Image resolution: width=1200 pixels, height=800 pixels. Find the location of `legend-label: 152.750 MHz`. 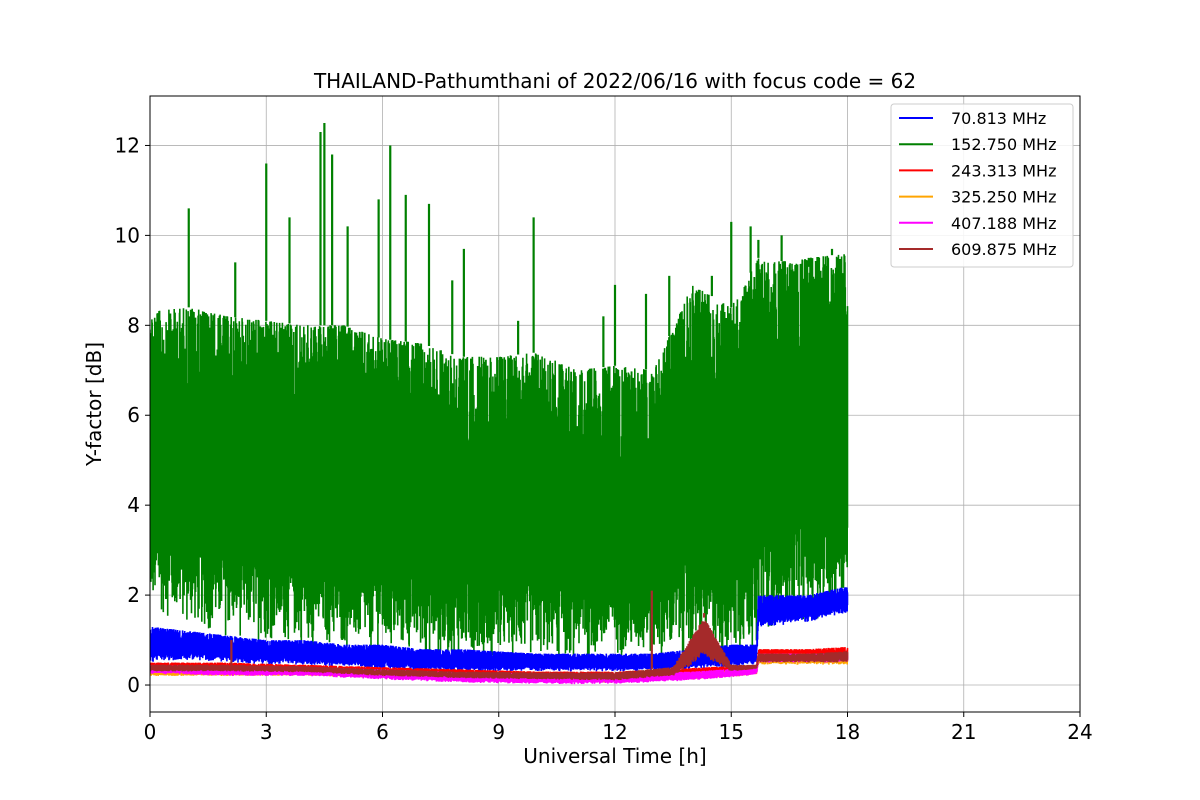

legend-label: 152.750 MHz is located at coordinates (1003, 144).